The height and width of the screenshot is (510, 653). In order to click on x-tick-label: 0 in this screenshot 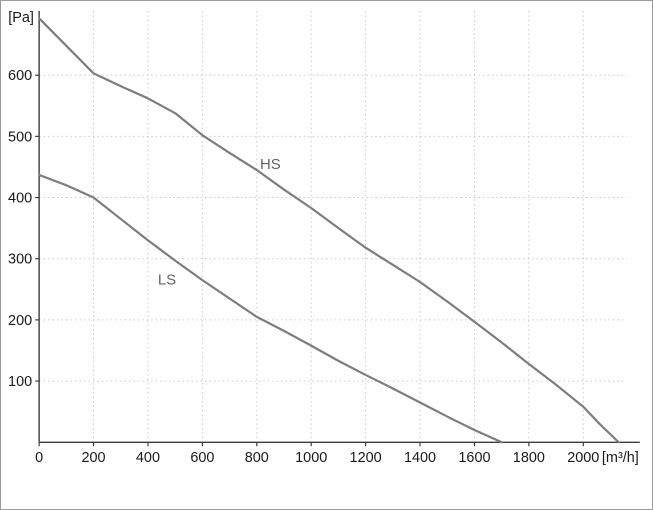, I will do `click(39, 458)`.